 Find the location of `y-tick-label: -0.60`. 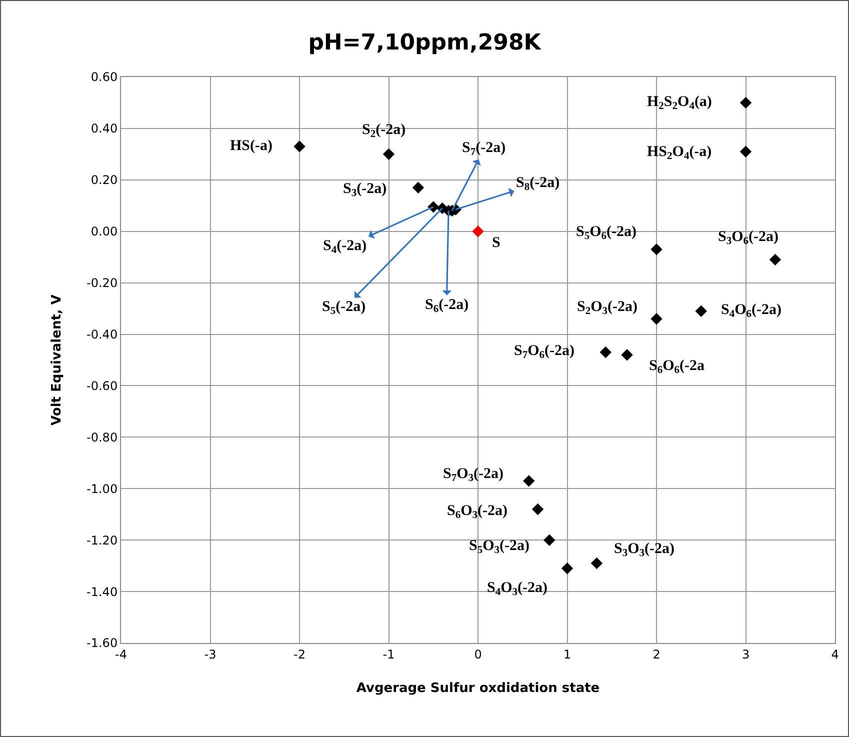

y-tick-label: -0.60 is located at coordinates (102, 385).